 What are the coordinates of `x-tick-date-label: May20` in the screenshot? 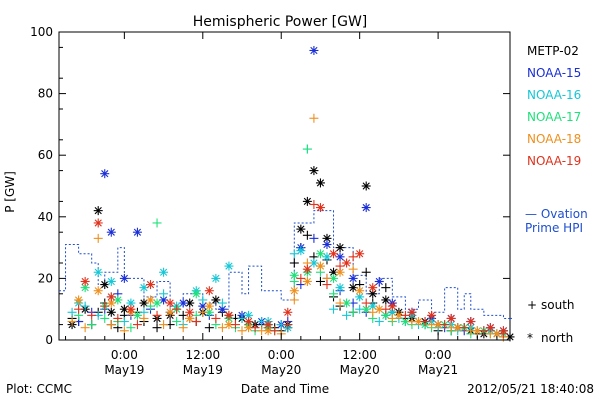 It's located at (281, 370).